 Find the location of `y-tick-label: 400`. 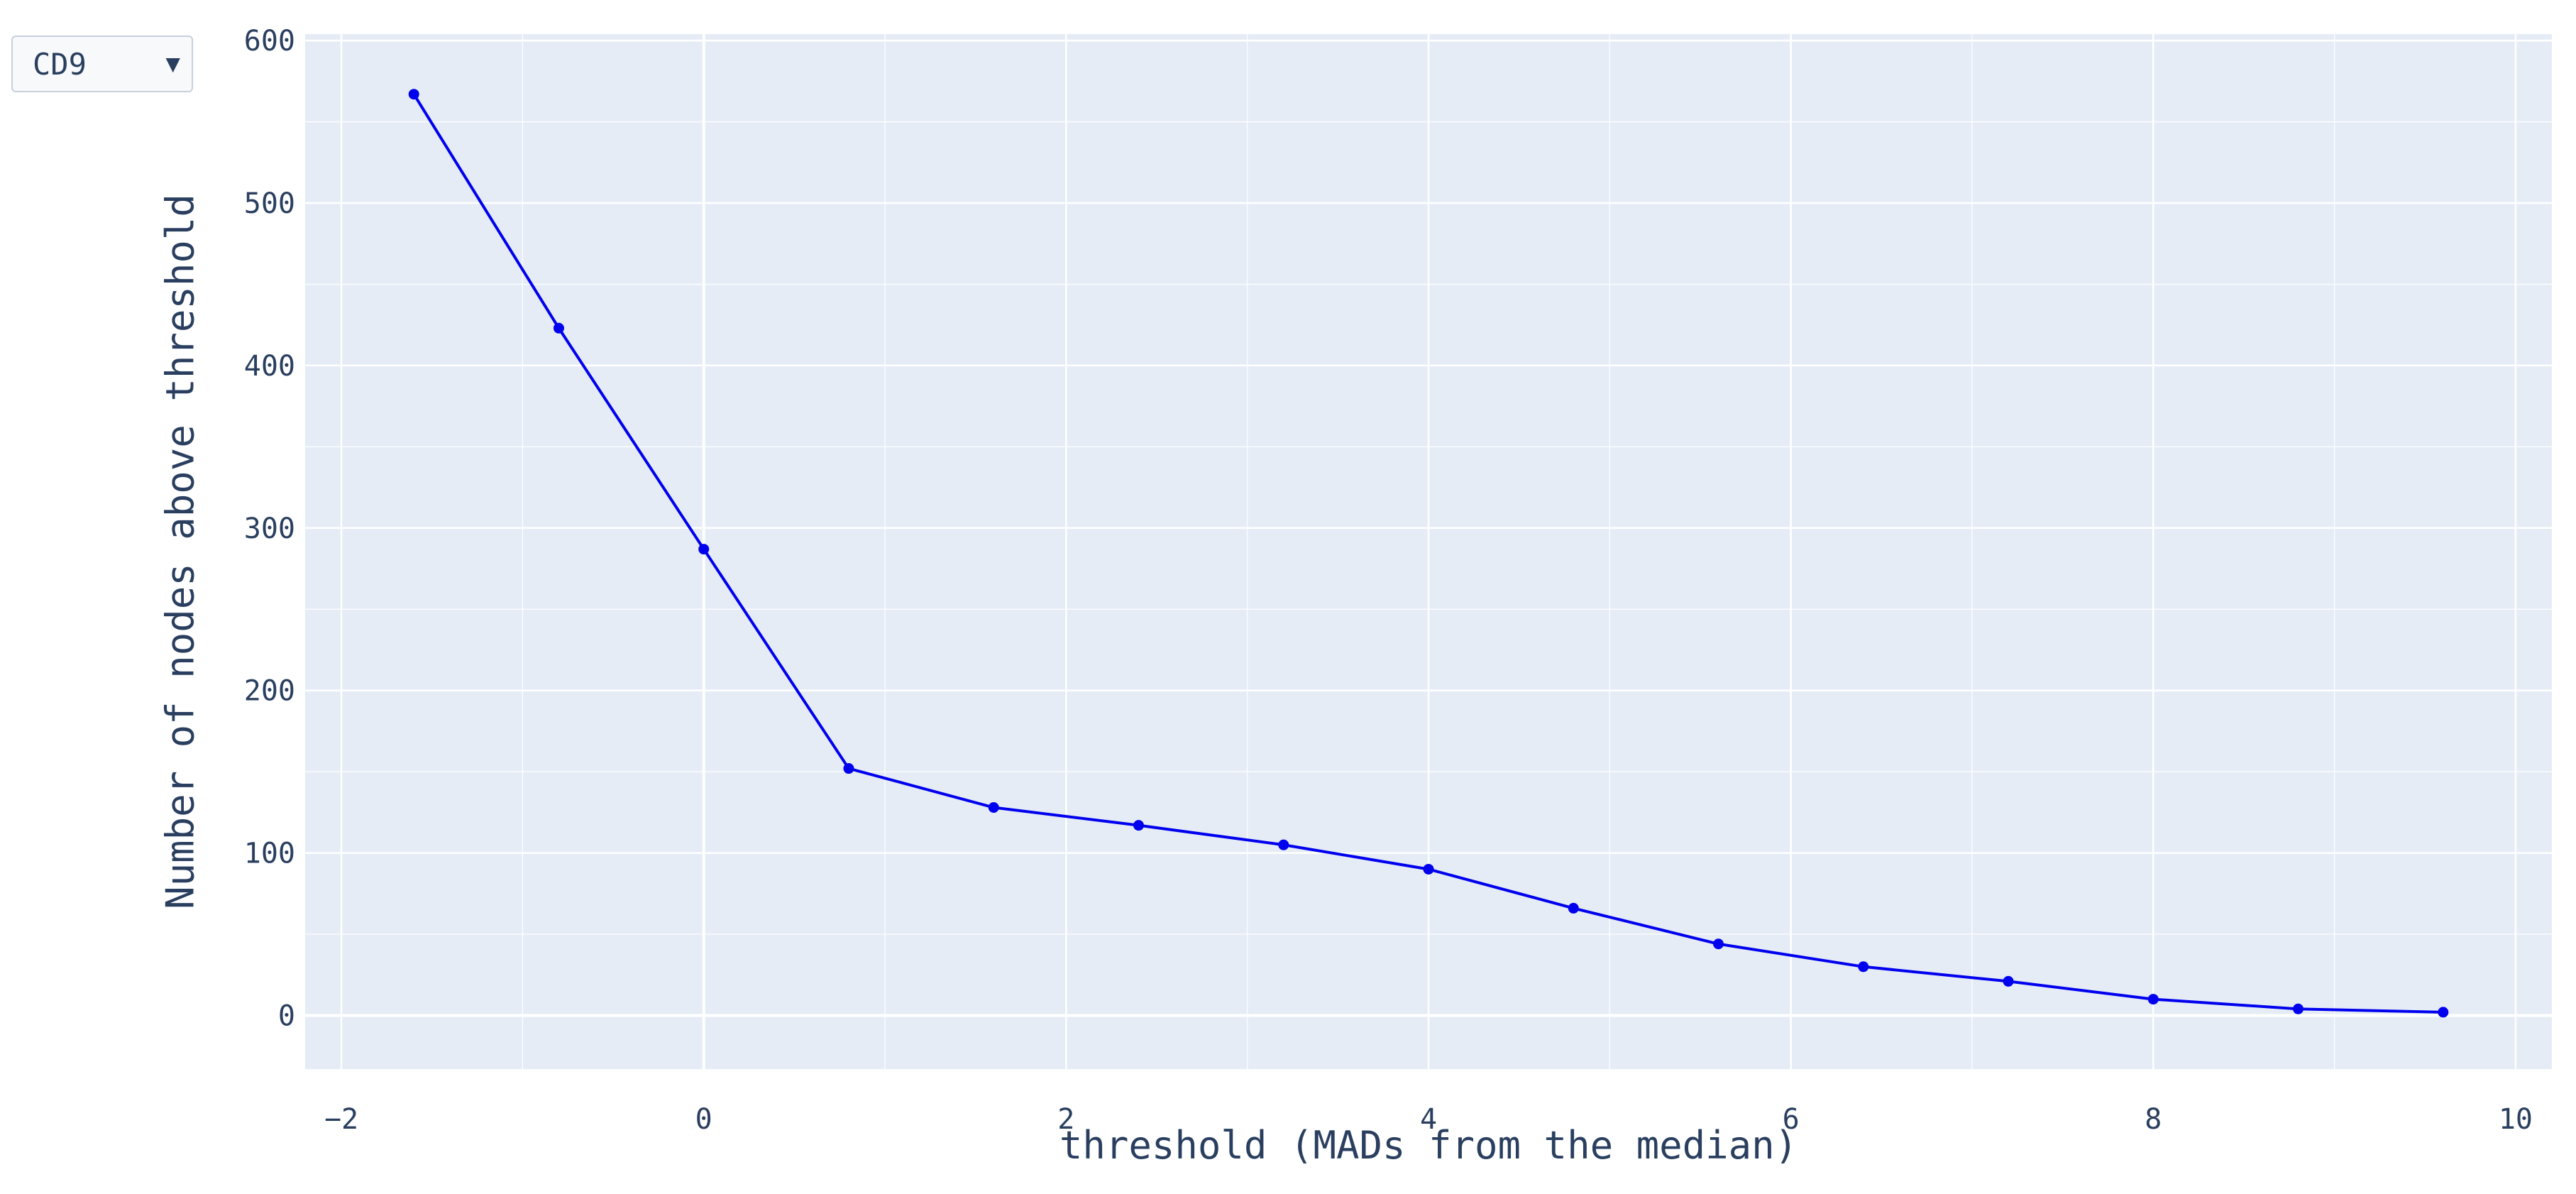

y-tick-label: 400 is located at coordinates (269, 366).